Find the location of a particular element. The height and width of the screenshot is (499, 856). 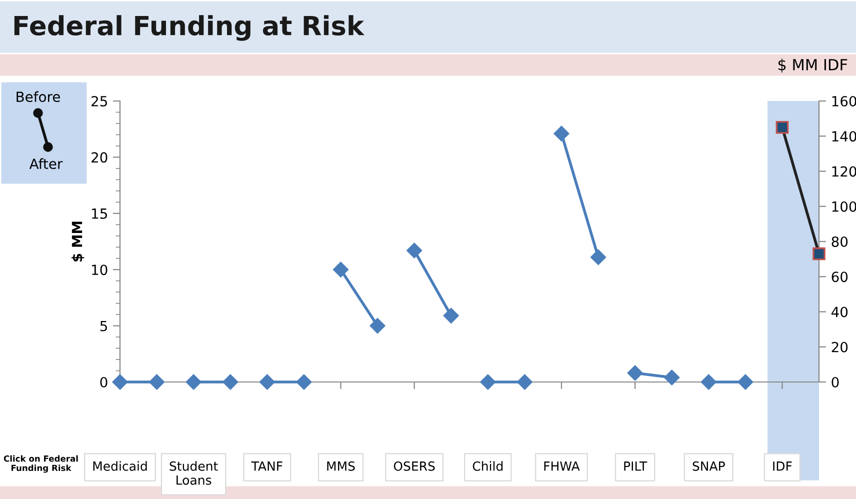

y2-tick-label: 20 is located at coordinates (840, 347).